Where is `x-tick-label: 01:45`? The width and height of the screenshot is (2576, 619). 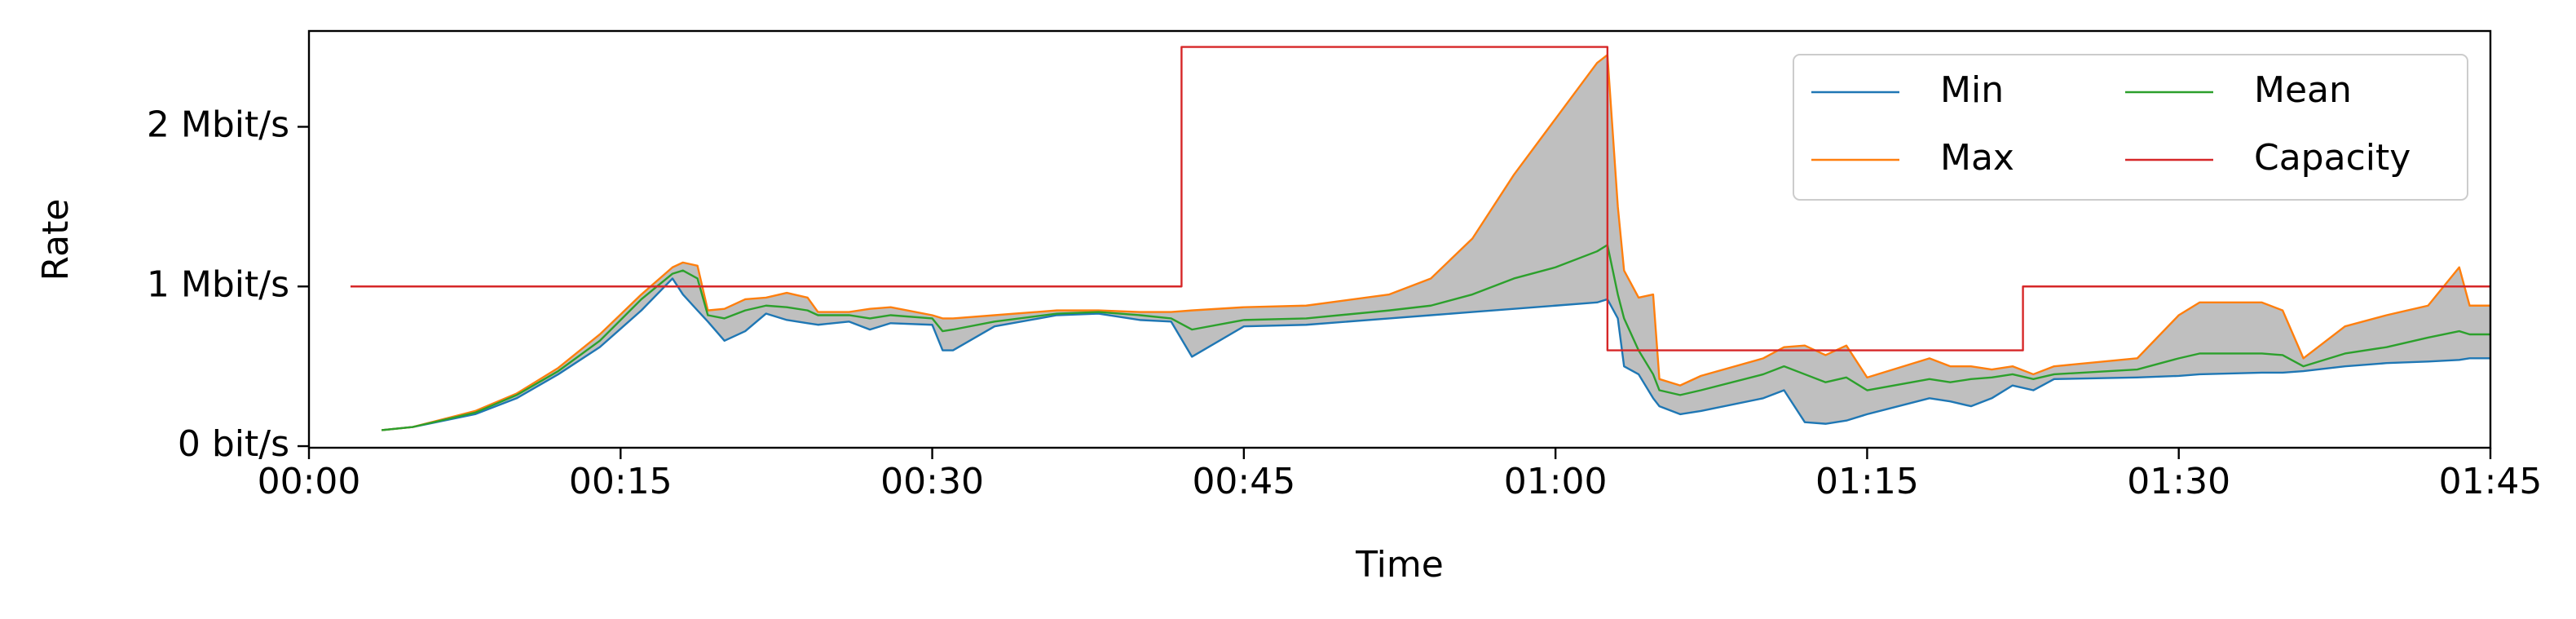
x-tick-label: 01:45 is located at coordinates (2491, 481).